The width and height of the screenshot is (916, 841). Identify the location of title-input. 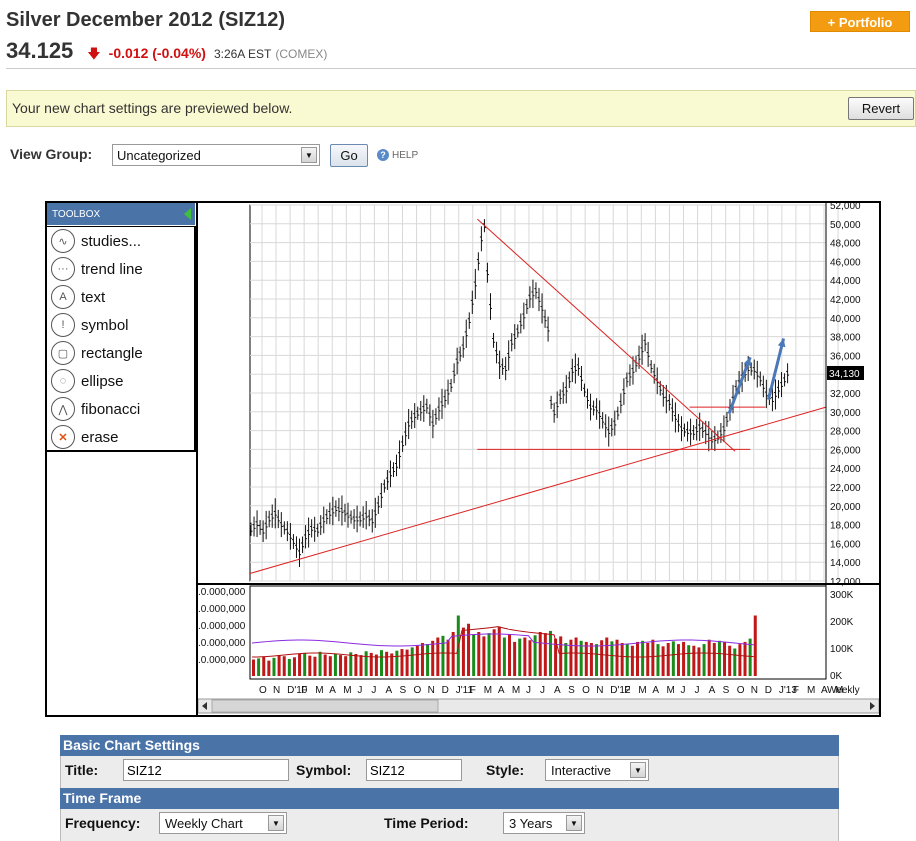
(206, 770).